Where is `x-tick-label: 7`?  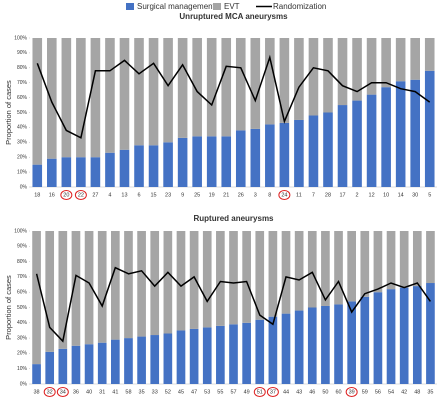 x-tick-label: 7 is located at coordinates (313, 195).